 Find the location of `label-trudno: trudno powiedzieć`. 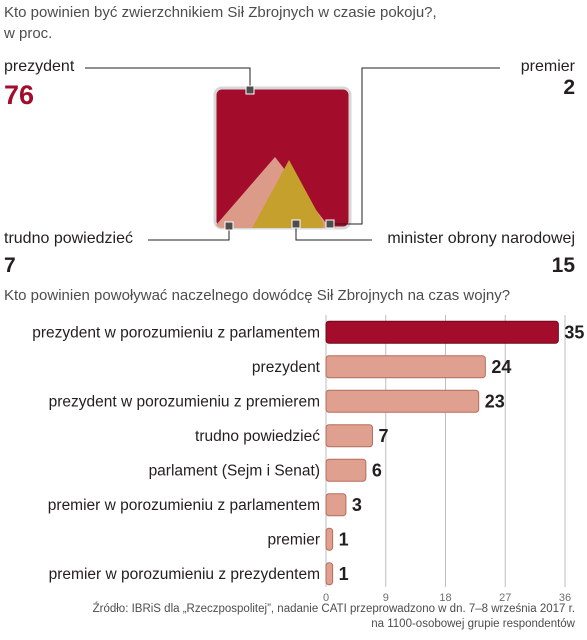

label-trudno: trudno powiedzieć is located at coordinates (68, 238).